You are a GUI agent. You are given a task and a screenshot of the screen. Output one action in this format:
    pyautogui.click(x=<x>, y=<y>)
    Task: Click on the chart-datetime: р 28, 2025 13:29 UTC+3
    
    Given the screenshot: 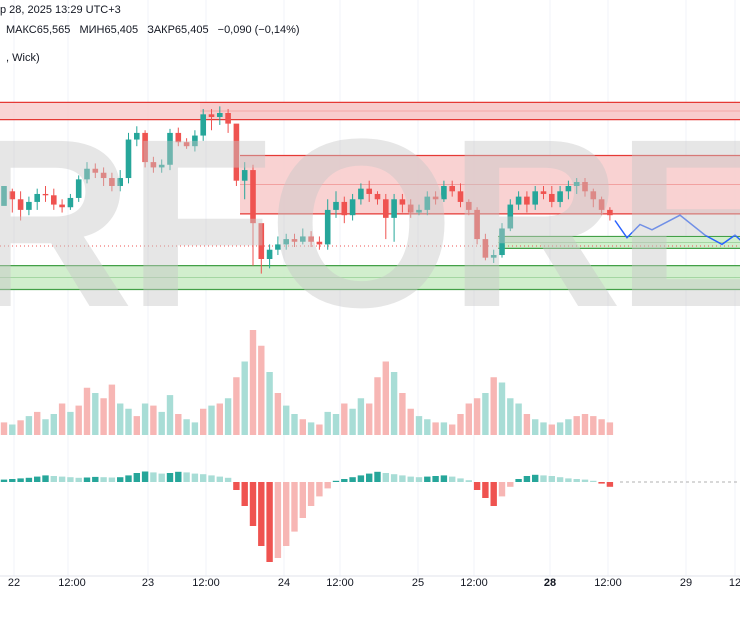 What is the action you would take?
    pyautogui.click(x=60, y=10)
    